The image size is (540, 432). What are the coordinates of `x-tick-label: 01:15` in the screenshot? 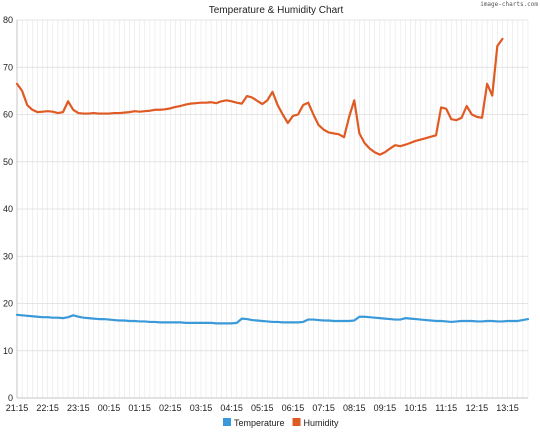 It's located at (139, 408).